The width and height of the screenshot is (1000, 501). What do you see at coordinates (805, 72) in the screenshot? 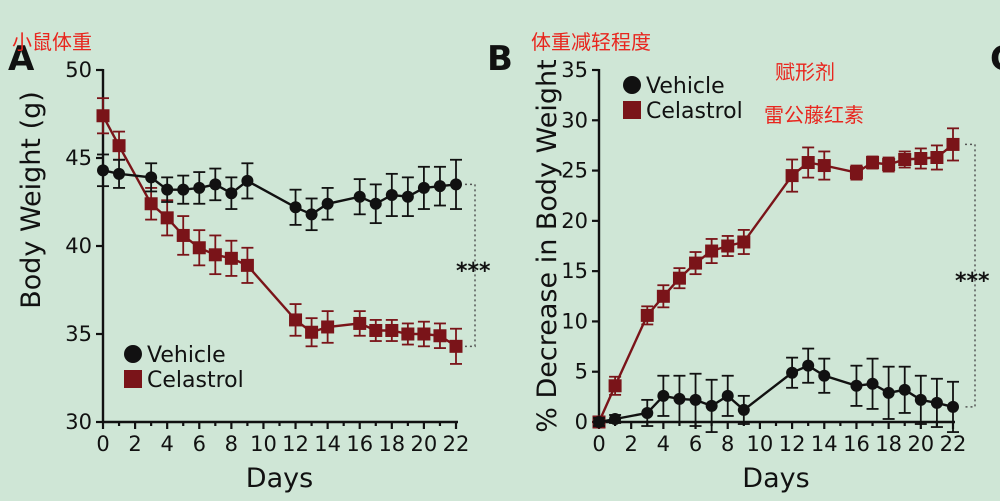
I see `panel-b-annotation-vehicle: 赋形剂` at bounding box center [805, 72].